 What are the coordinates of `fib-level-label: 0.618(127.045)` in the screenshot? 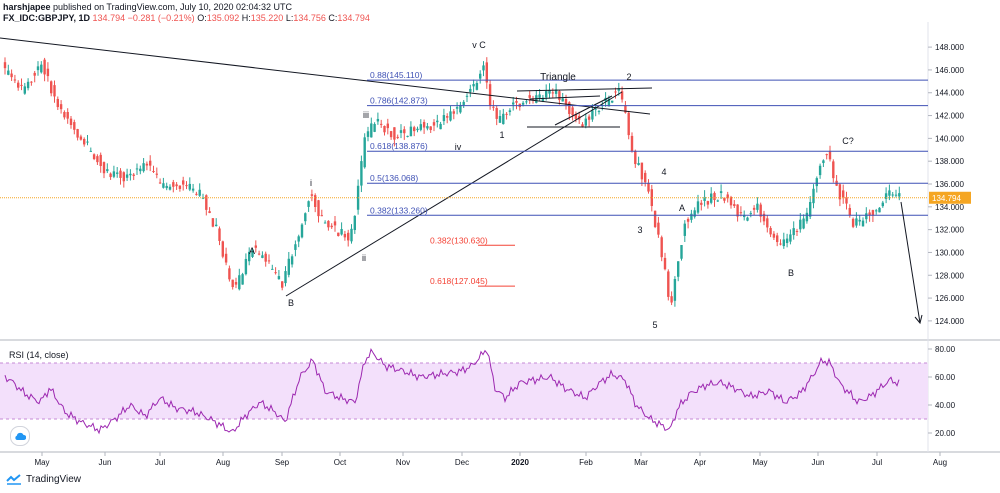 It's located at (459, 281).